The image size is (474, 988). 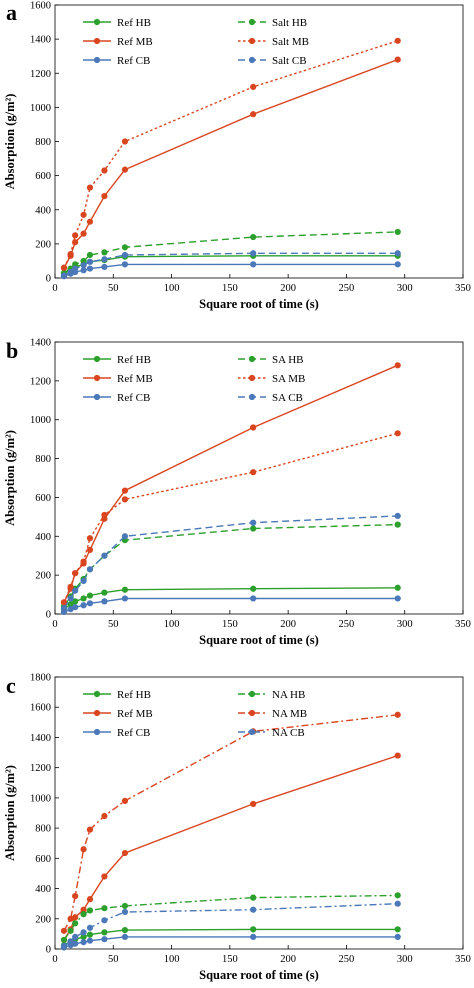 What do you see at coordinates (259, 640) in the screenshot?
I see `x-axis-label: Square root of time (s)` at bounding box center [259, 640].